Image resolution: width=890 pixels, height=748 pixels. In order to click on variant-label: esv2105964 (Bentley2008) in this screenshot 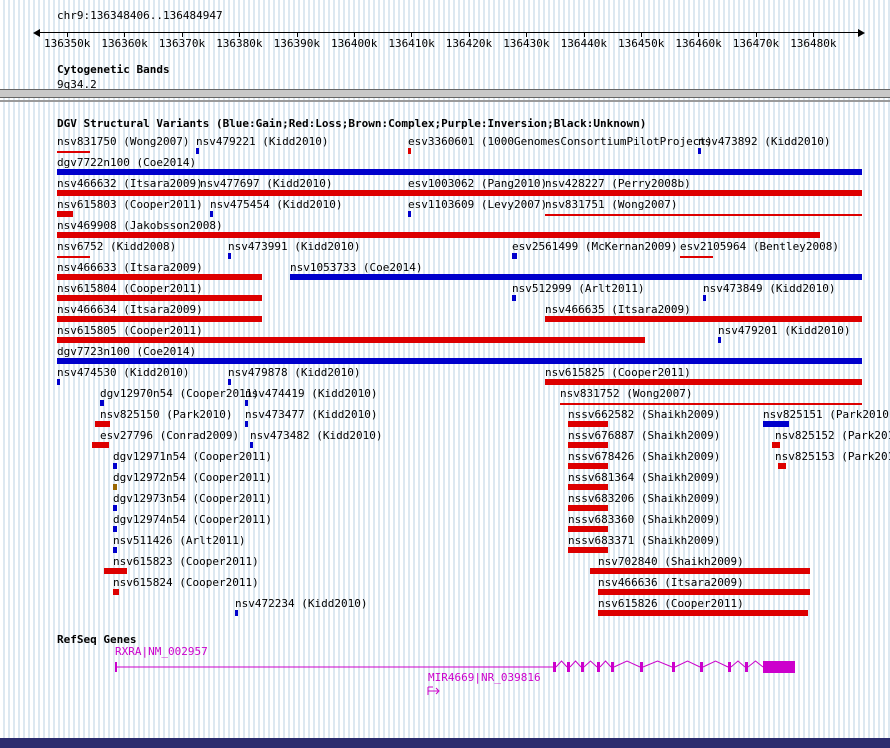, I will do `click(759, 246)`.